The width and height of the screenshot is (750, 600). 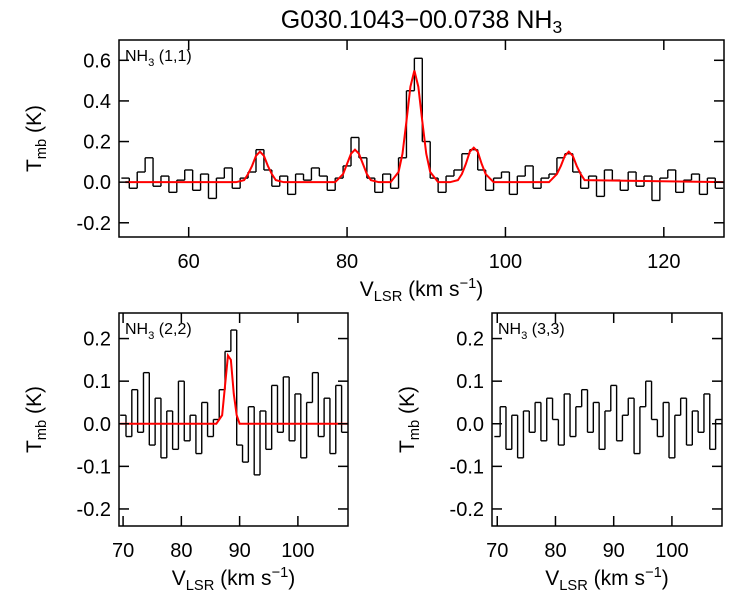 What do you see at coordinates (97, 61) in the screenshot?
I see `y-tick-label: 0.6` at bounding box center [97, 61].